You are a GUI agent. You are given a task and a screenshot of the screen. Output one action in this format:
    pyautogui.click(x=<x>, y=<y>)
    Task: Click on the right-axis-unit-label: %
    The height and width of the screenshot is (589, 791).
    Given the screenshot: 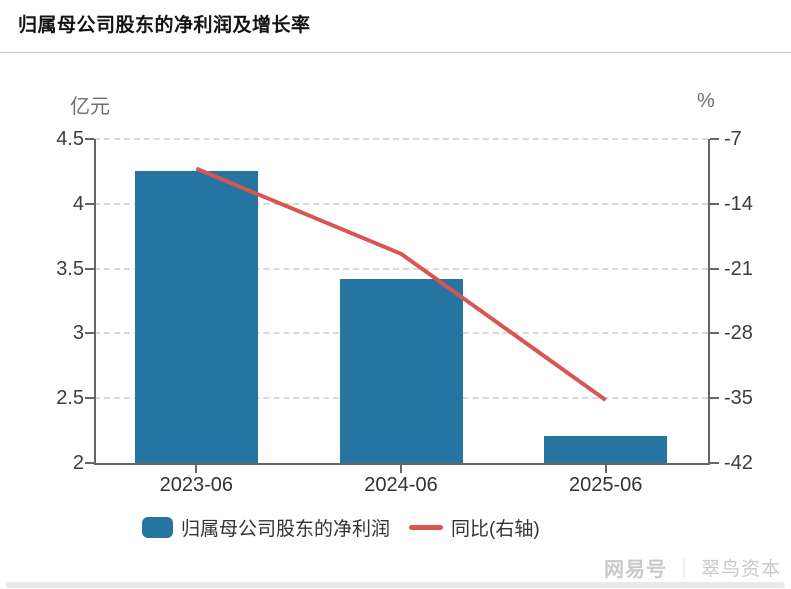 What is the action you would take?
    pyautogui.click(x=706, y=101)
    